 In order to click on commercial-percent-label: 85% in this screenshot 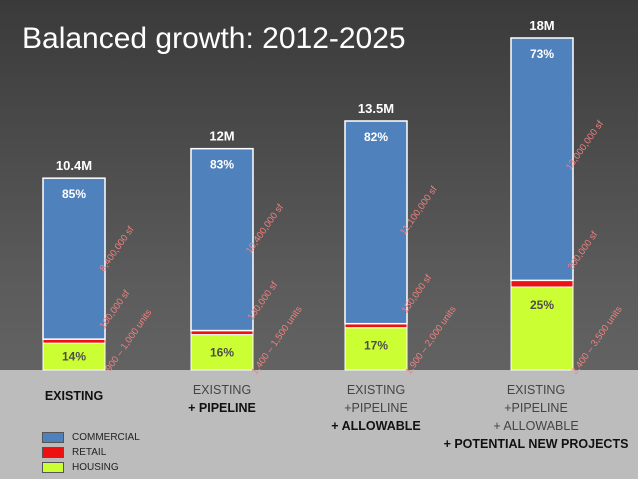, I will do `click(74, 194)`.